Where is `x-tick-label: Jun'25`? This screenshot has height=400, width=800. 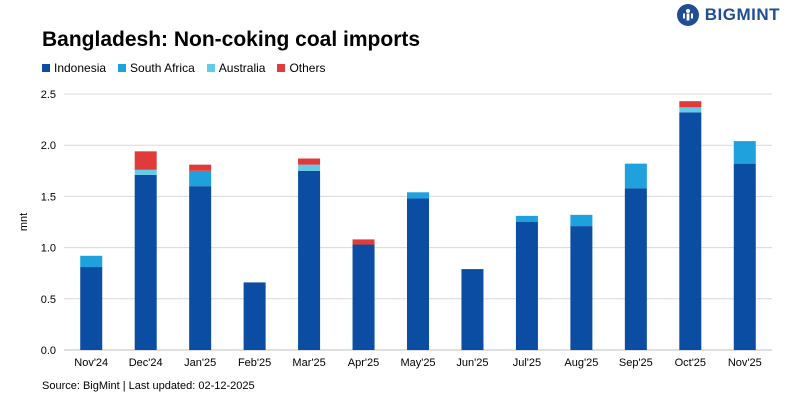
x-tick-label: Jun'25 is located at coordinates (472, 363).